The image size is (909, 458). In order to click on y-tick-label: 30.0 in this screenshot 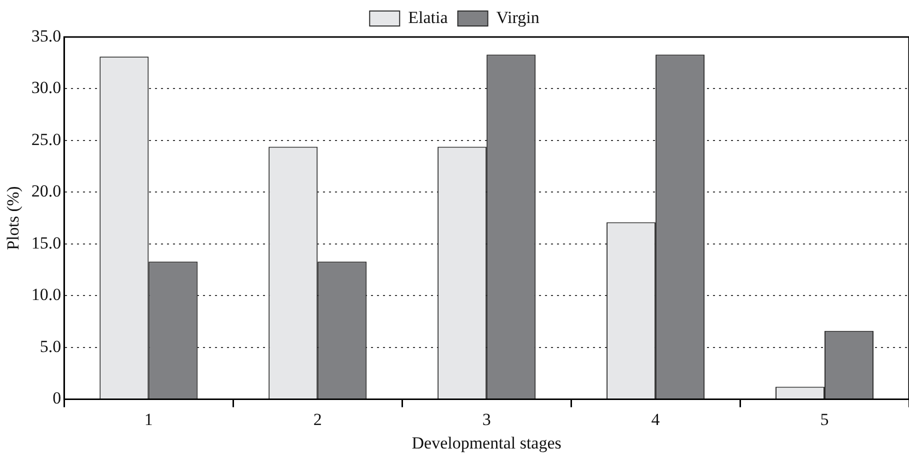, I will do `click(46, 88)`.